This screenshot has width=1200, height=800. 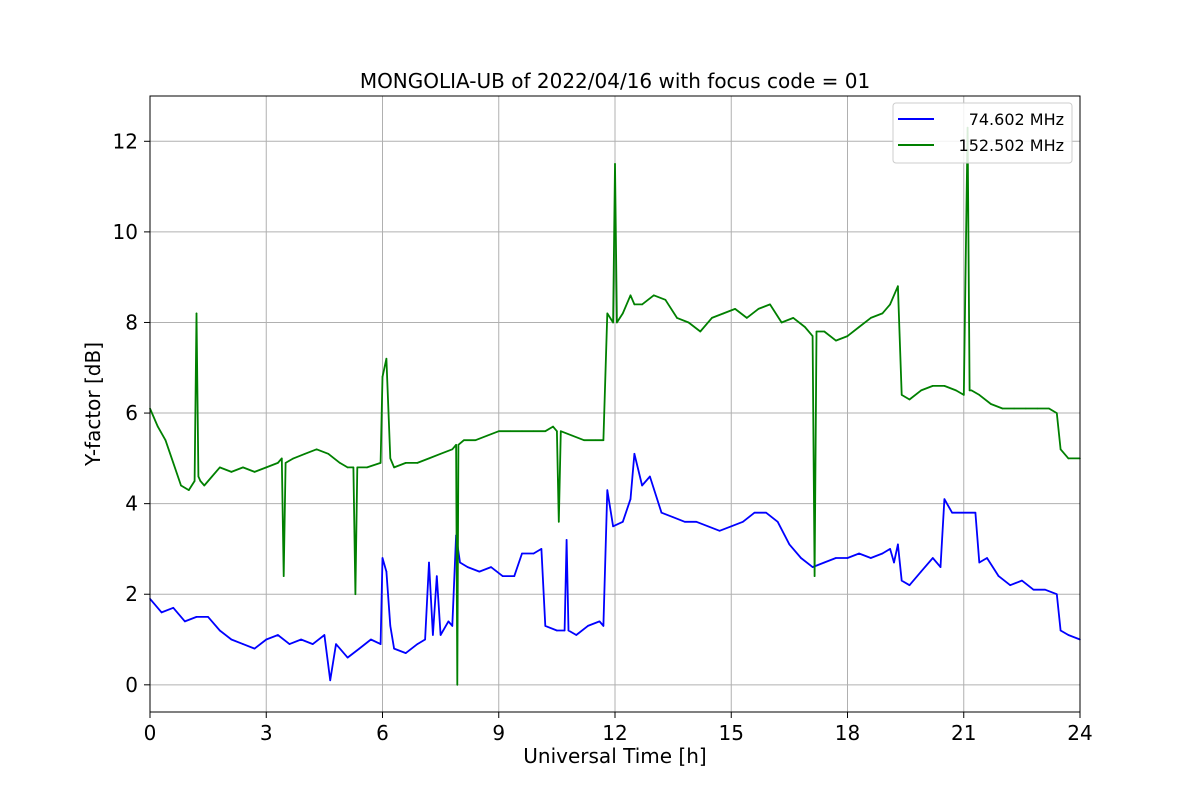 What do you see at coordinates (93, 404) in the screenshot?
I see `y-axis-label: Y-factor [dB]` at bounding box center [93, 404].